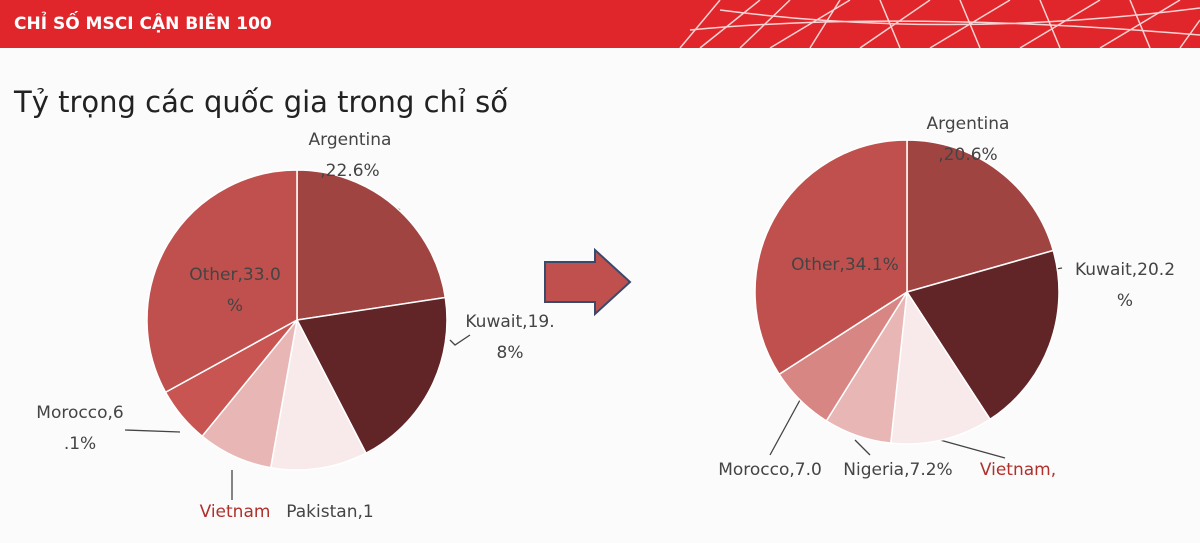 The width and height of the screenshot is (1200, 543). Describe the element at coordinates (939, 24) in the screenshot. I see `header-decoration` at that location.